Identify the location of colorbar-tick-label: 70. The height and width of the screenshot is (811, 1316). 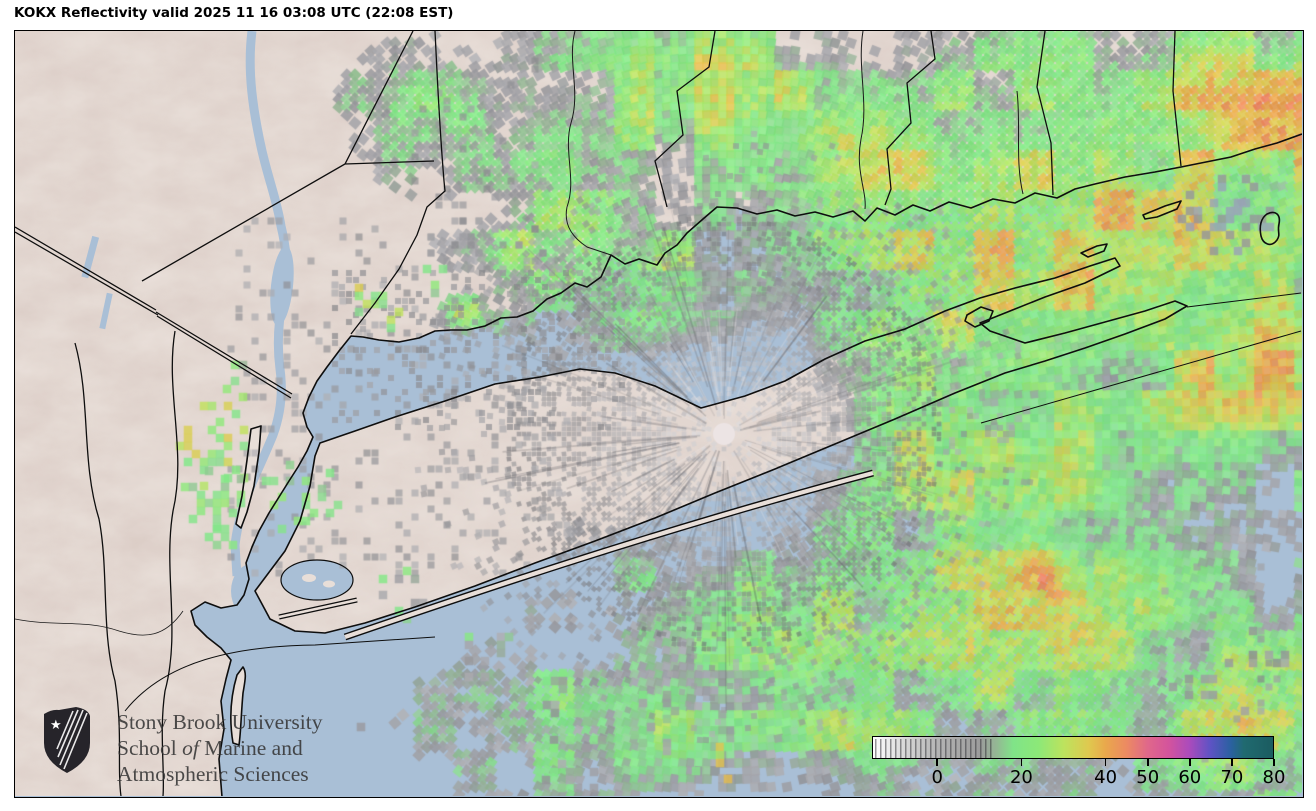
(1232, 777).